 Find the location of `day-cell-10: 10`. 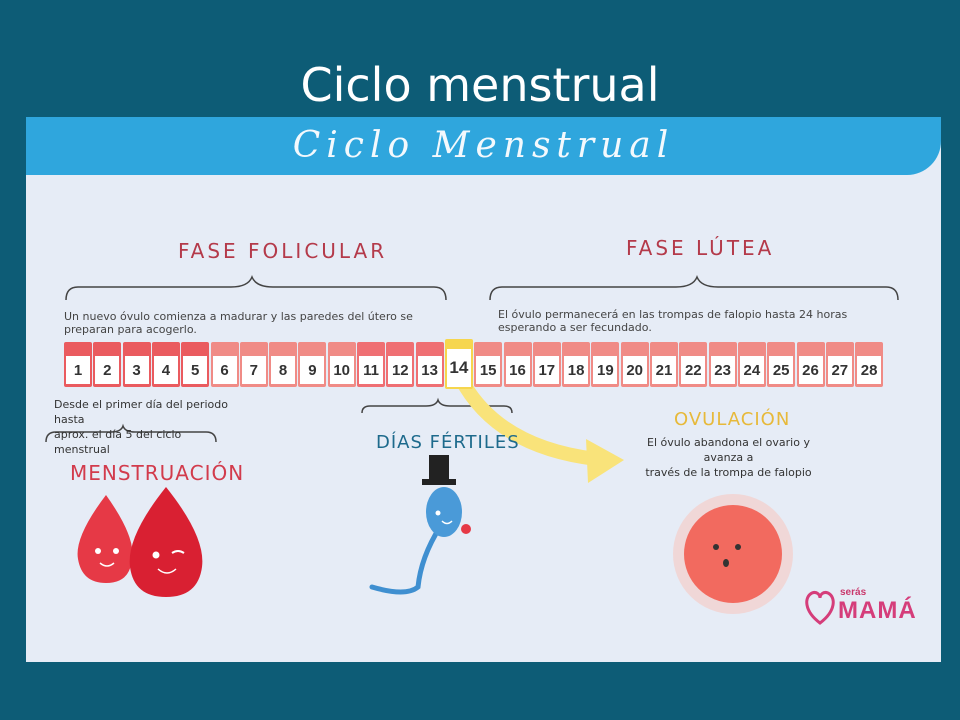

day-cell-10: 10 is located at coordinates (341, 364).